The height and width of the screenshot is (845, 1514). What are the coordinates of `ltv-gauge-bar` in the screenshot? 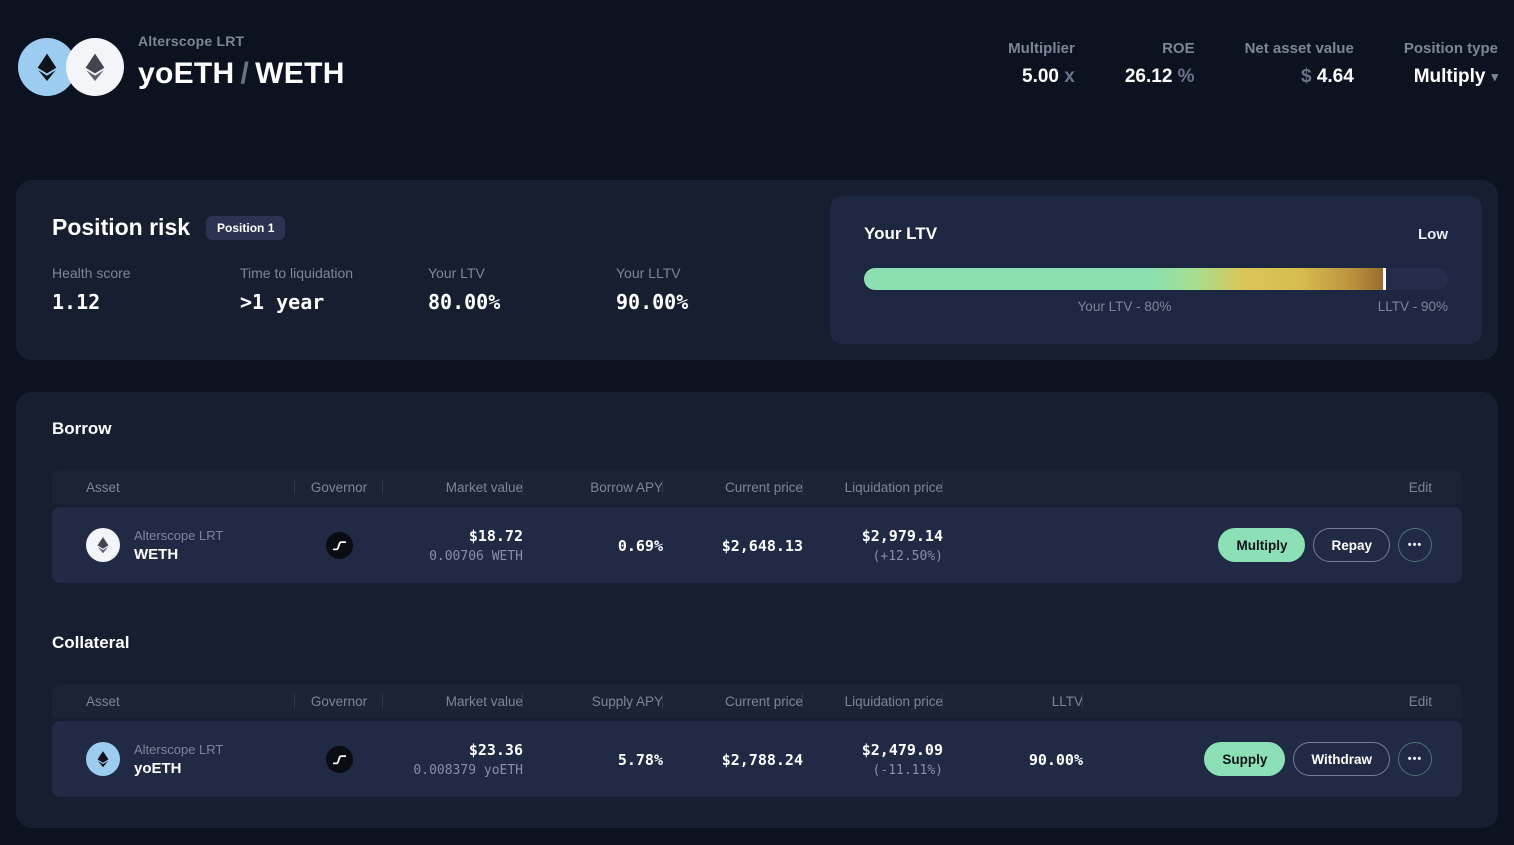 It's located at (1156, 279).